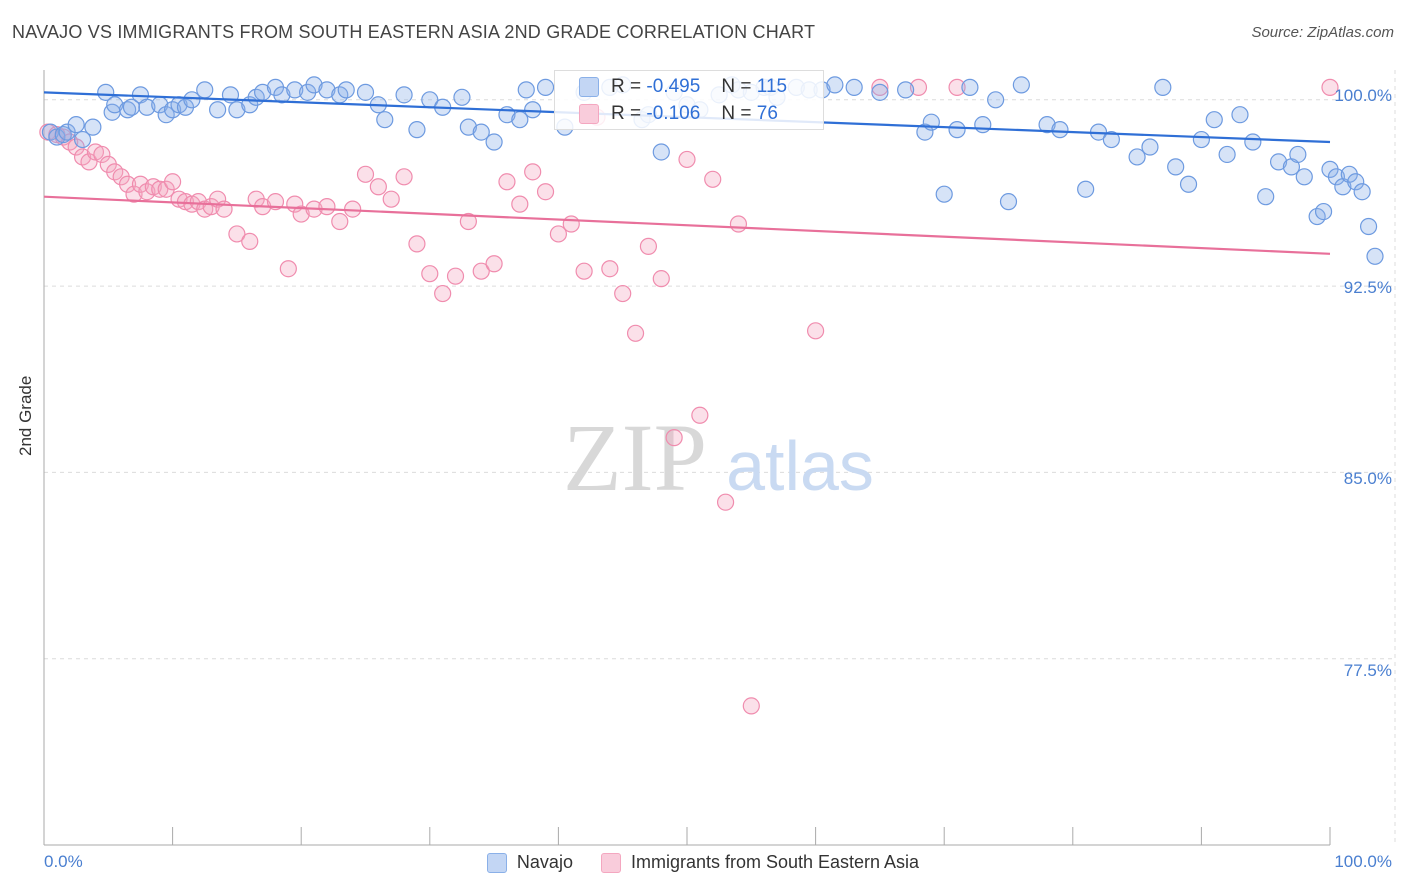 Image resolution: width=1406 pixels, height=892 pixels. Describe the element at coordinates (689, 100) in the screenshot. I see `stats-box: R = -0.495 N = 115 R = -0.106 N = 76` at that location.